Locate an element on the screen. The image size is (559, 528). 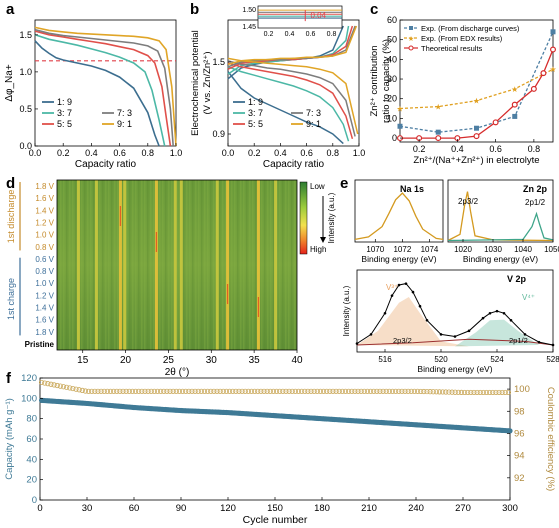
row-label: 1.6 V is located at coordinates (44, 320).